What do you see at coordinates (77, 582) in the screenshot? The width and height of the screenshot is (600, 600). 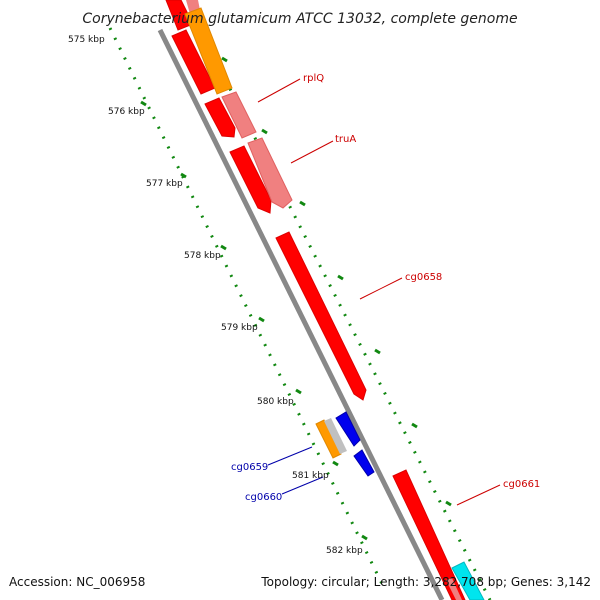 I see `accession-text: Accession: NC_006958` at bounding box center [77, 582].